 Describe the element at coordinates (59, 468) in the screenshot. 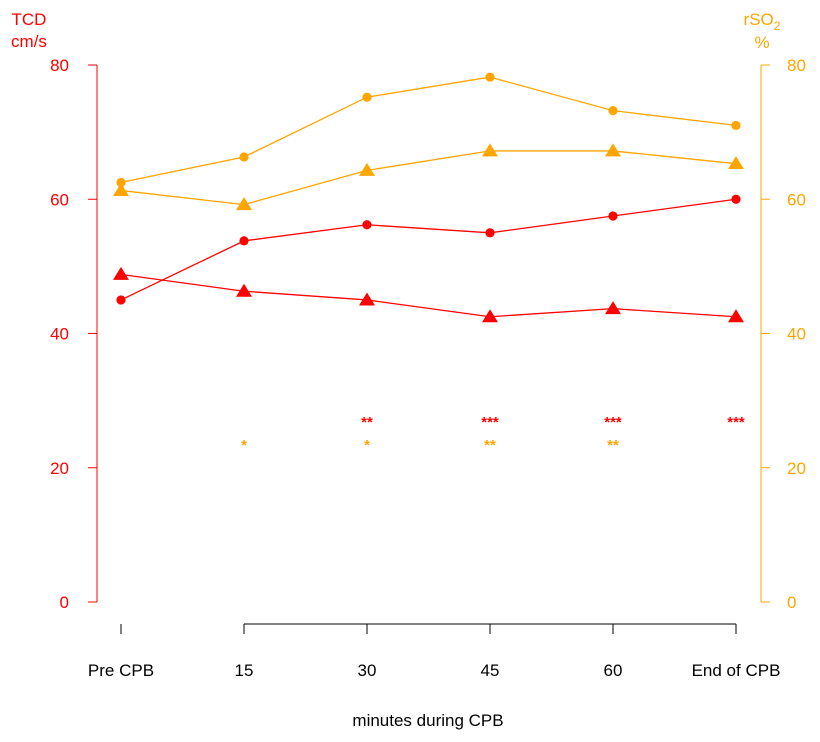

I see `left-axis-tick-label: 20` at that location.